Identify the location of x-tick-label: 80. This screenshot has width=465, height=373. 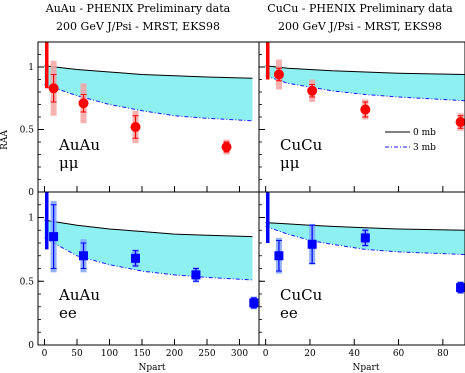
(443, 354).